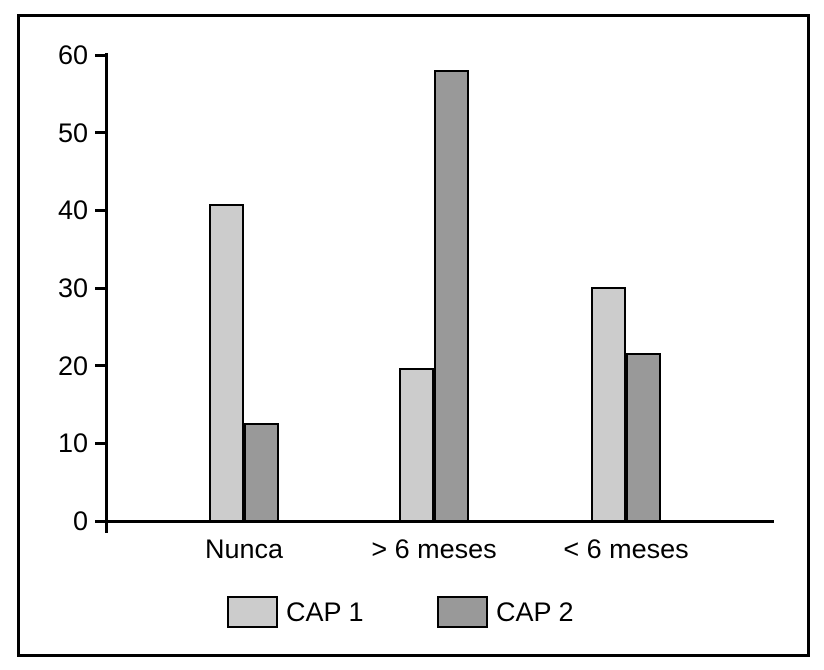 The width and height of the screenshot is (824, 670). Describe the element at coordinates (80, 521) in the screenshot. I see `y-tick-label-0: 0` at that location.